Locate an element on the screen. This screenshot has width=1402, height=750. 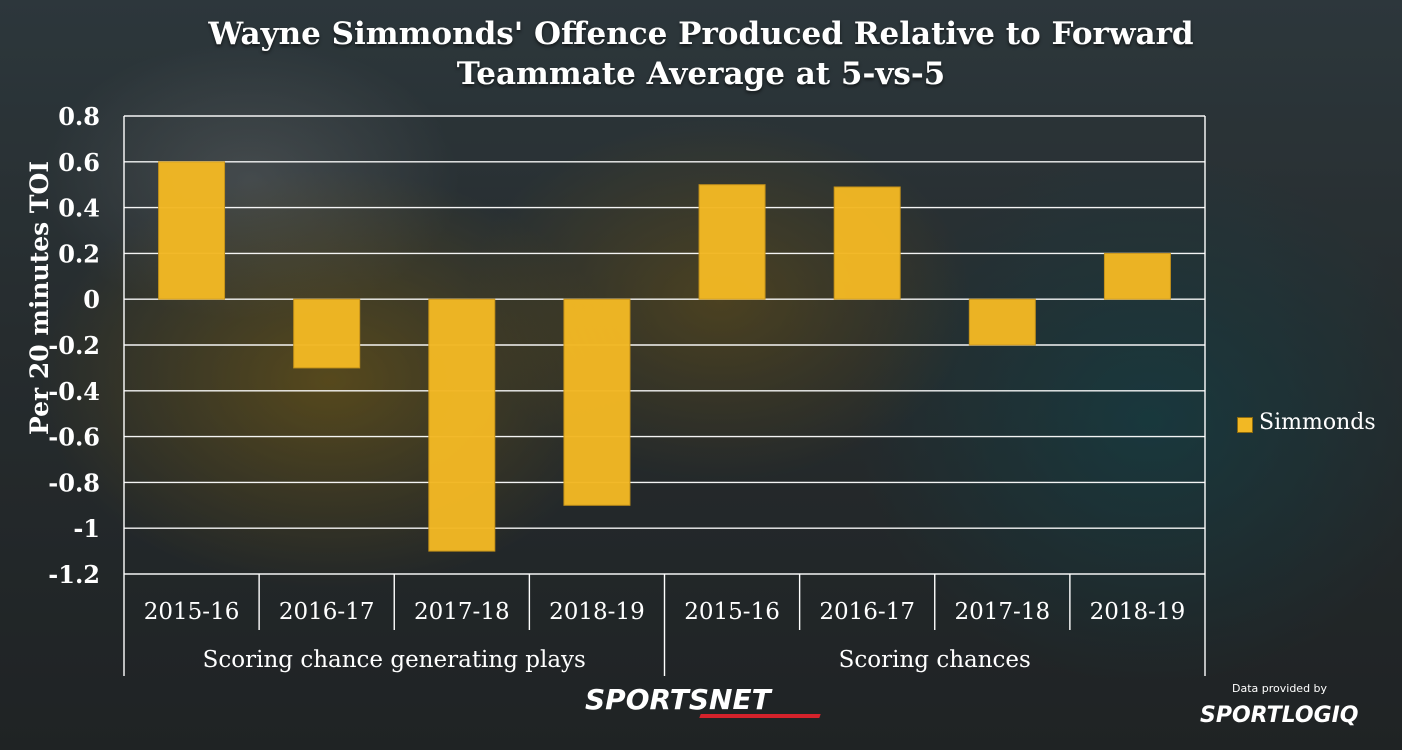
y-axis-ticks: 0.8 0.6 0.4 0.2 0 -0.2 -0.4 -0.6 -0.8 -1 -1.2 is located at coordinates (74, 345).